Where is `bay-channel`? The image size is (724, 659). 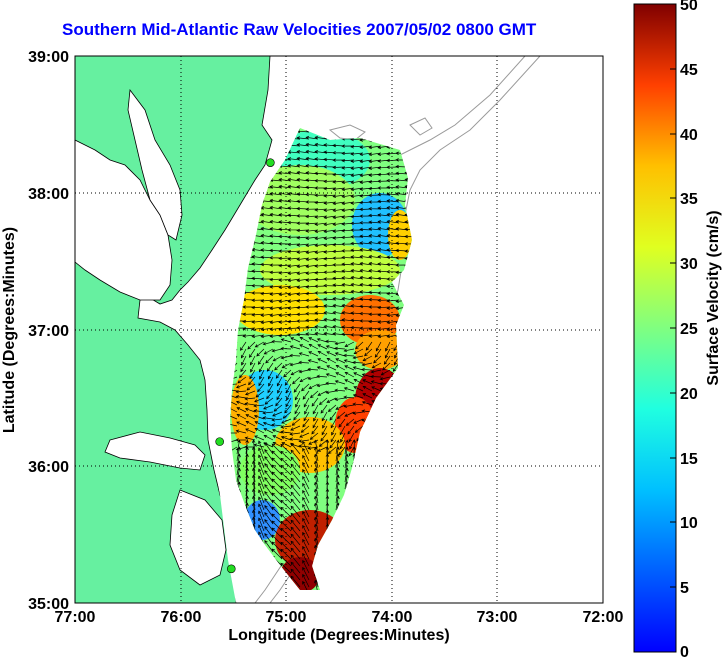
bay-channel is located at coordinates (155, 164).